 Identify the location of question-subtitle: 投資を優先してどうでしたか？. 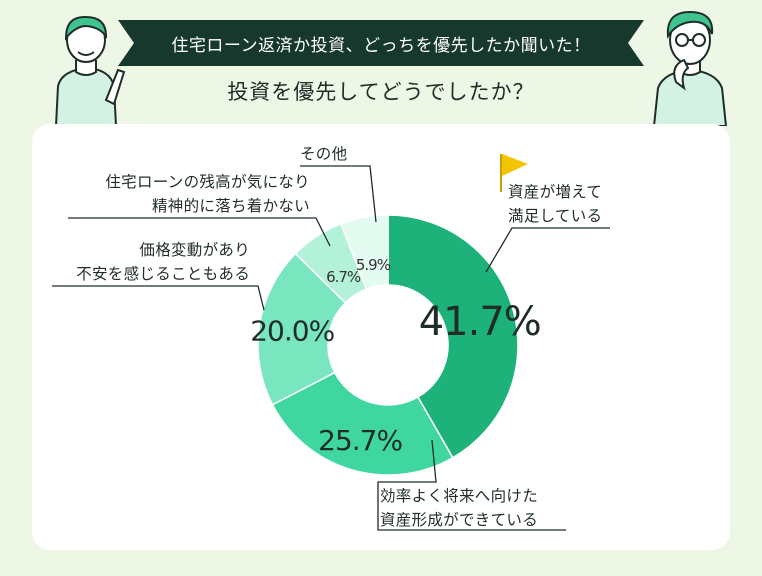
(381, 92).